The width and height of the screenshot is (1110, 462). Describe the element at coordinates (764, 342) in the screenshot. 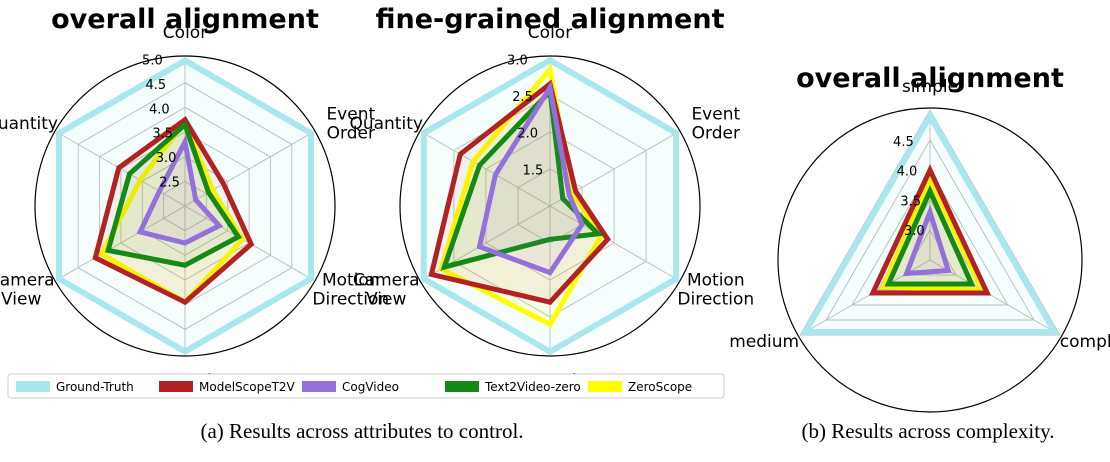

I see `axis-label-medium: medium` at that location.